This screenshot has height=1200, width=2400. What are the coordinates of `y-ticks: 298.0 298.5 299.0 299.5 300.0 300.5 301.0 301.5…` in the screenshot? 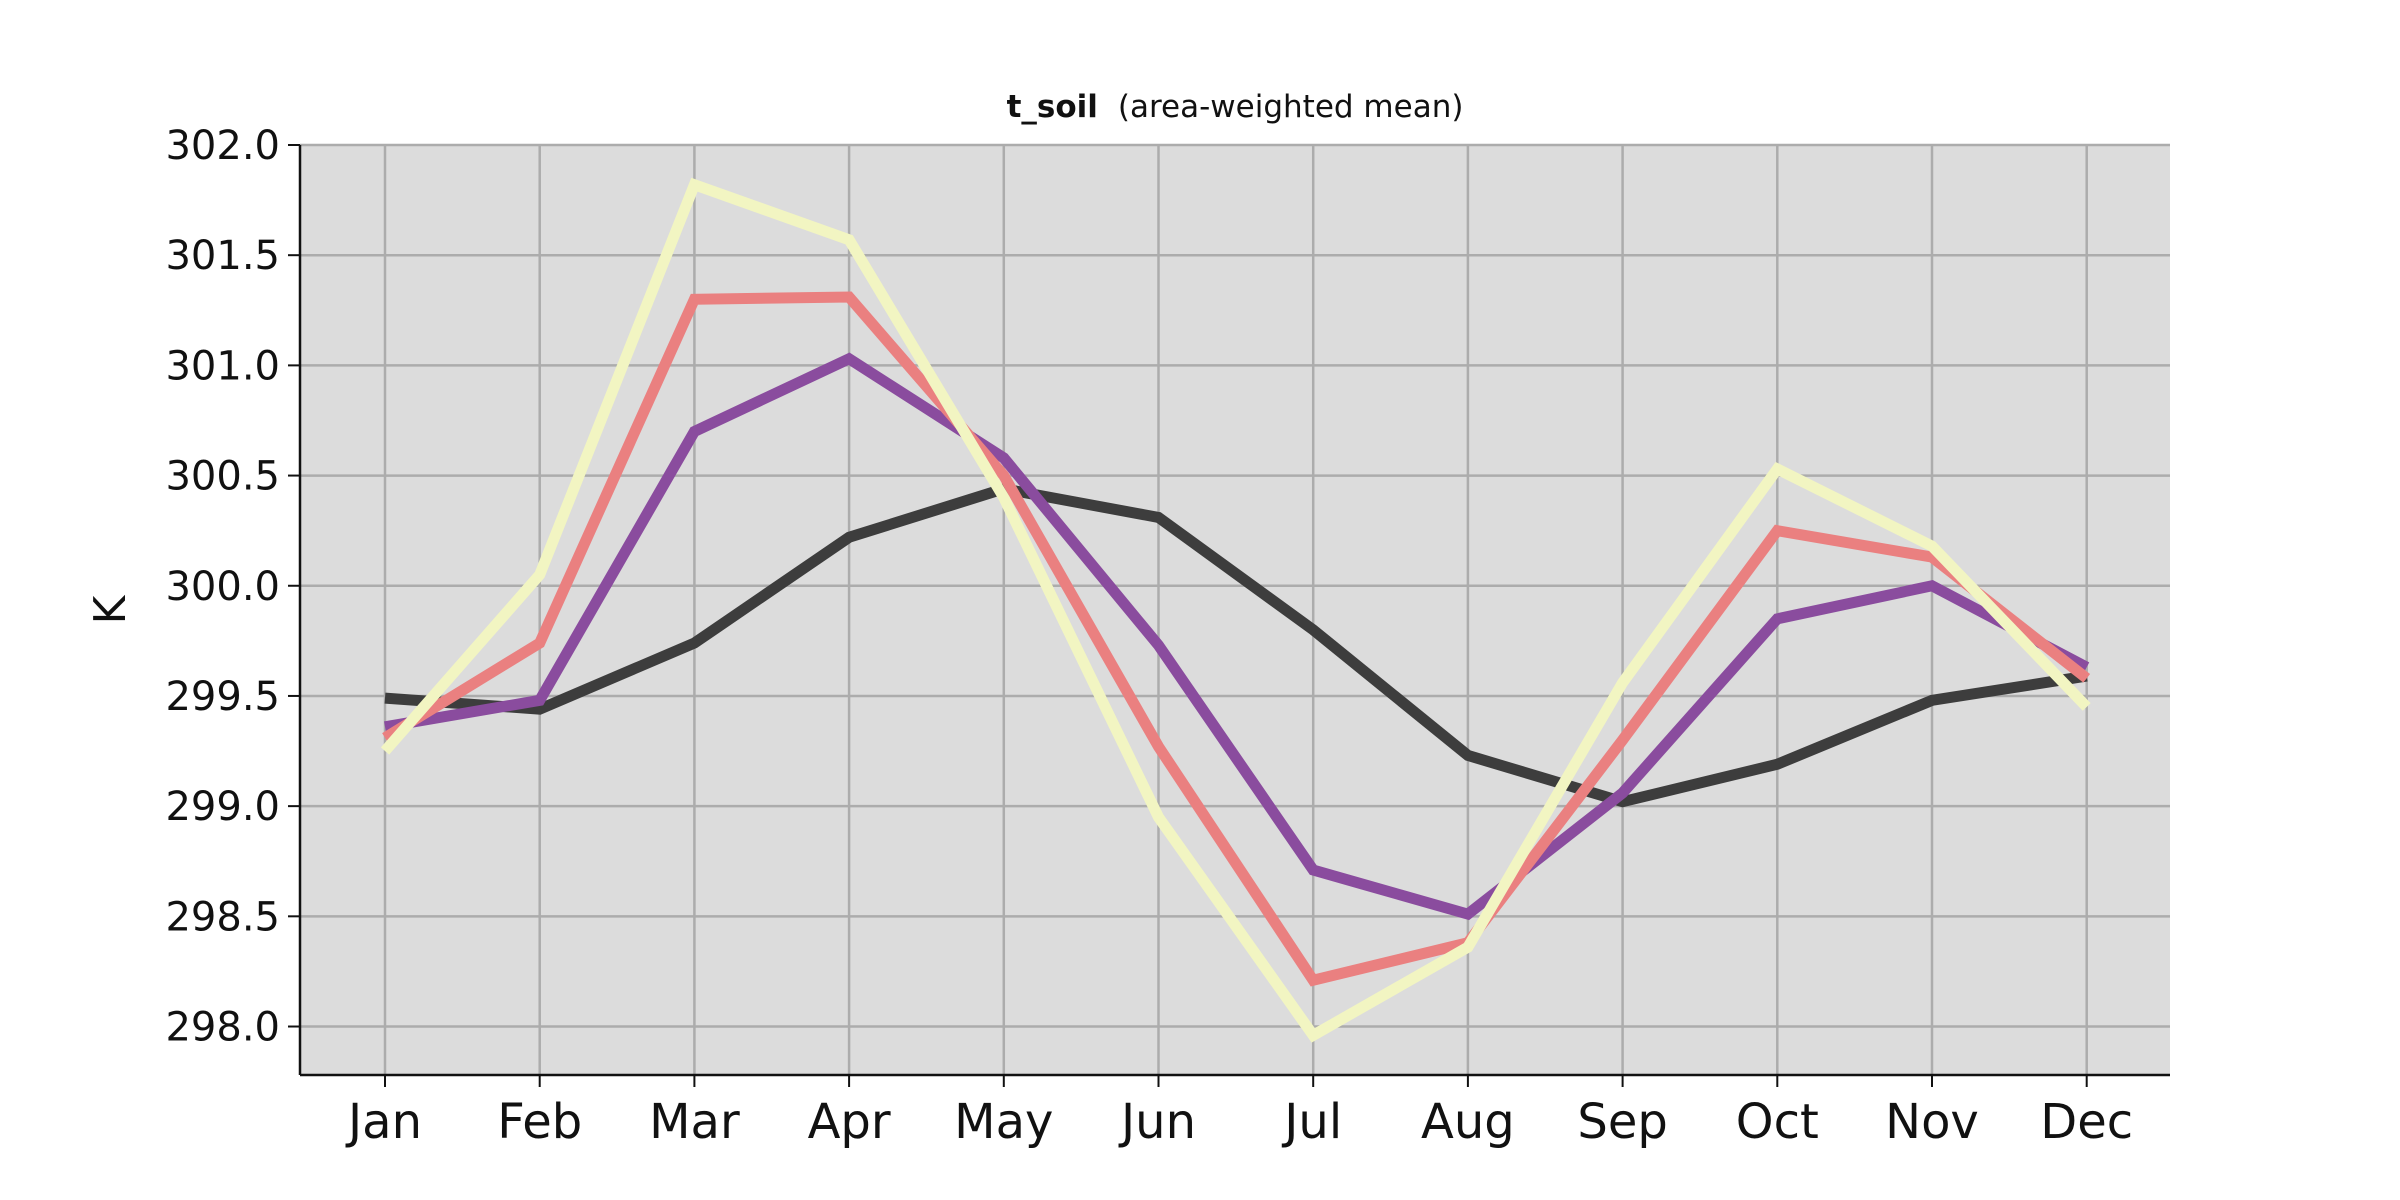 It's located at (232, 587).